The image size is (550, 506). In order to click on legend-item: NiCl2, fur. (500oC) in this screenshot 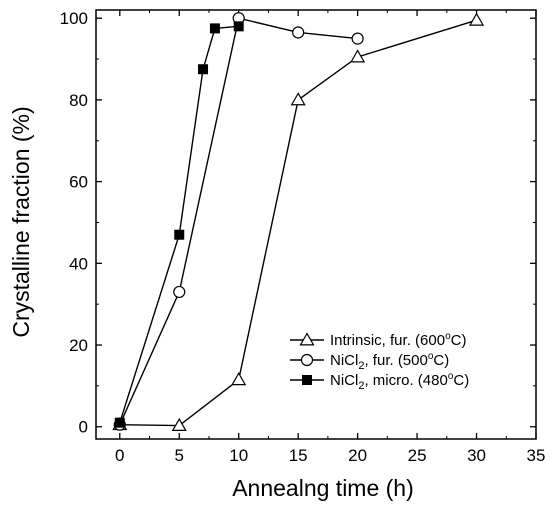, I will do `click(369, 361)`.